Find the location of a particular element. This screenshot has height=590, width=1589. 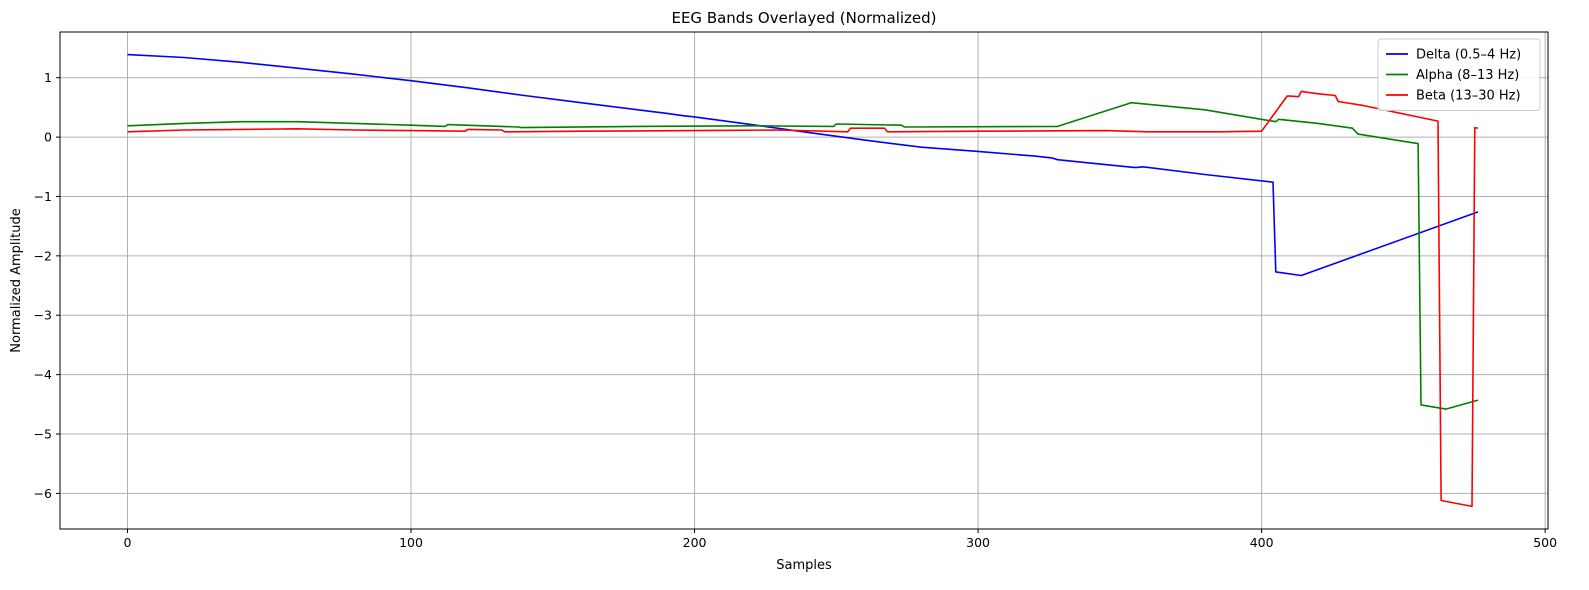

x-tick-label: 400 is located at coordinates (1262, 542).